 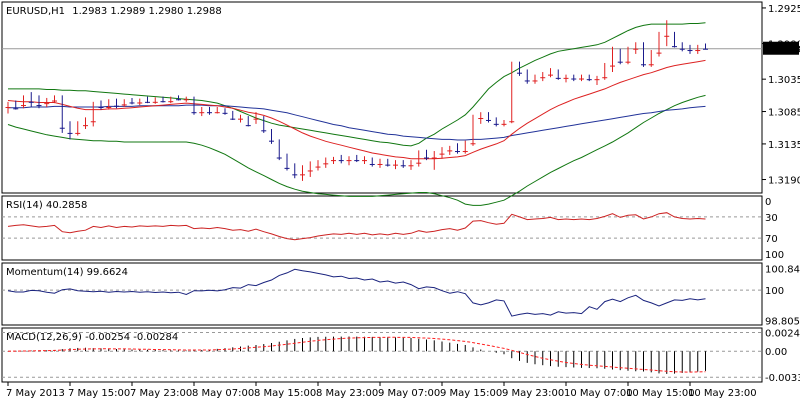 I want to click on time-tick-label: 7 May 23:00, so click(x=161, y=393).